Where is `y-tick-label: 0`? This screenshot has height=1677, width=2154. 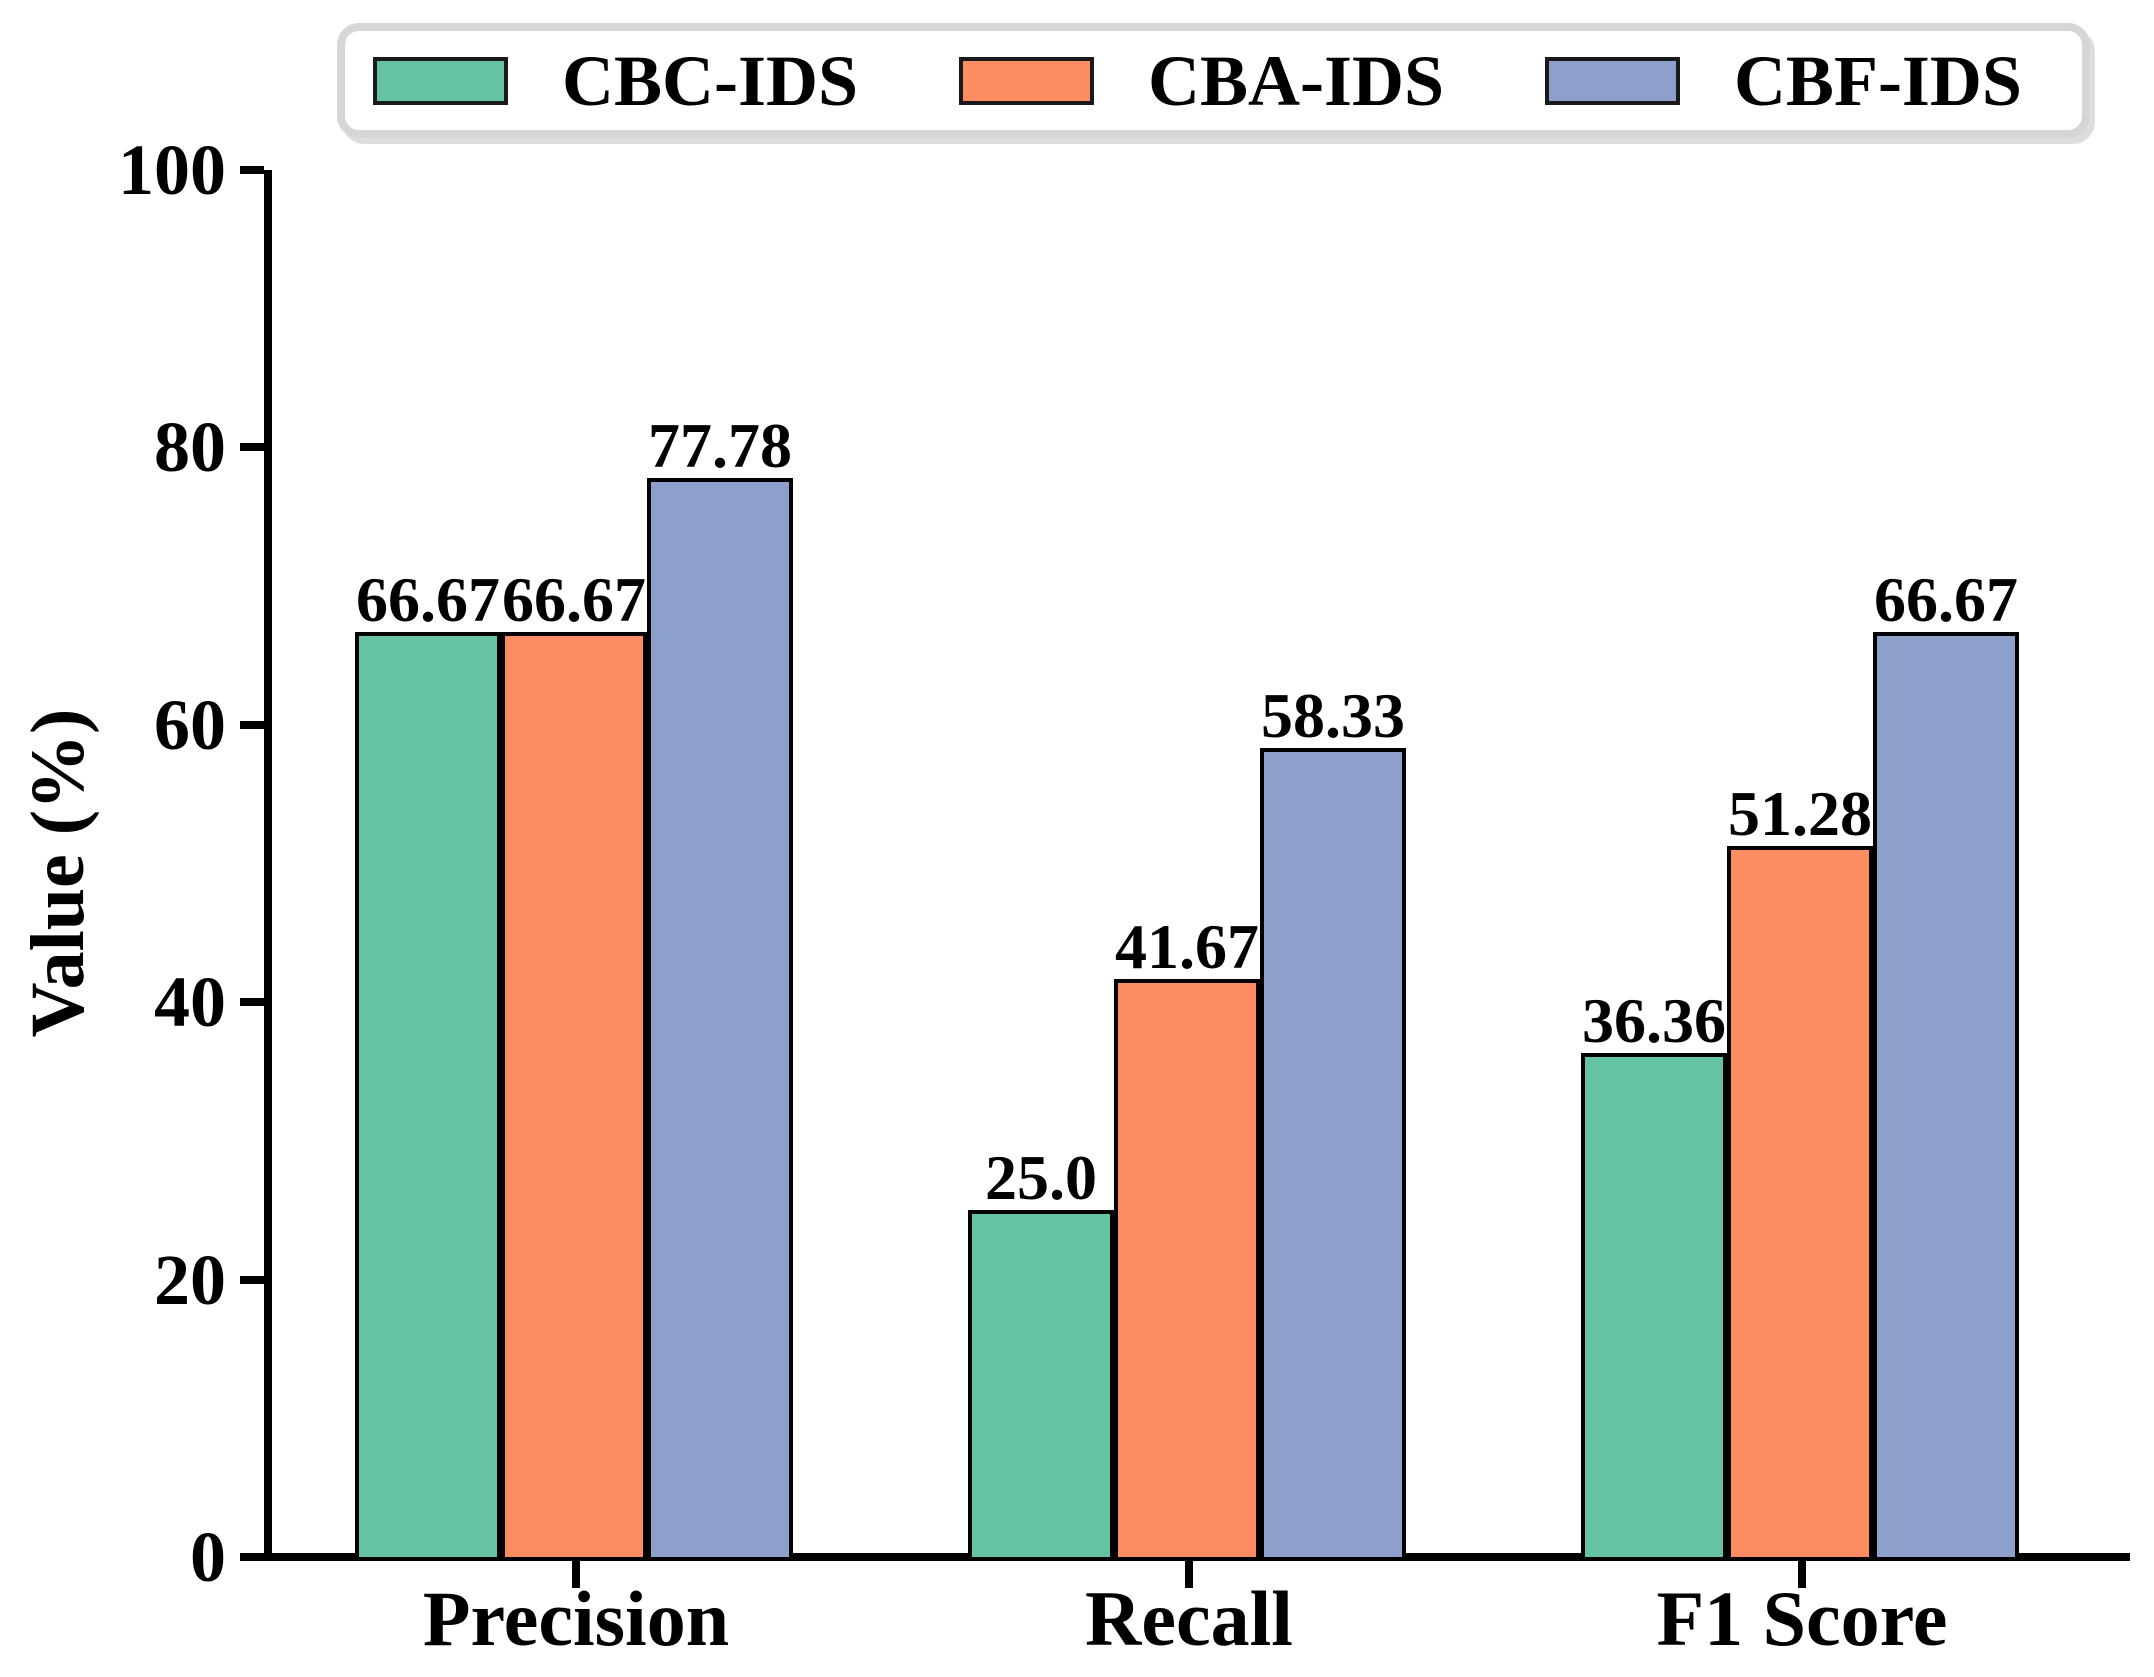
y-tick-label: 0 is located at coordinates (208, 1557).